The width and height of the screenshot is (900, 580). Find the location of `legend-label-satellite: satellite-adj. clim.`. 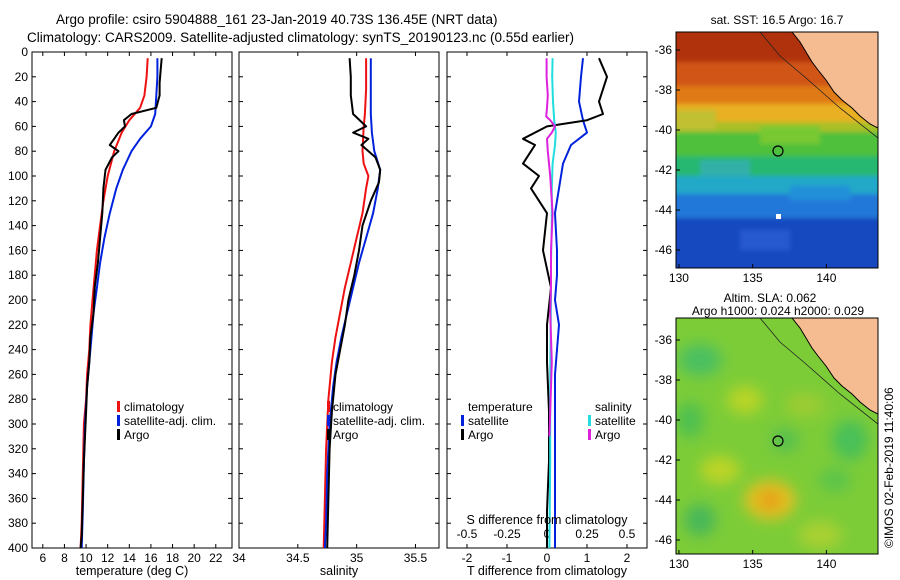

legend-label-satellite: satellite-adj. clim. is located at coordinates (170, 421).